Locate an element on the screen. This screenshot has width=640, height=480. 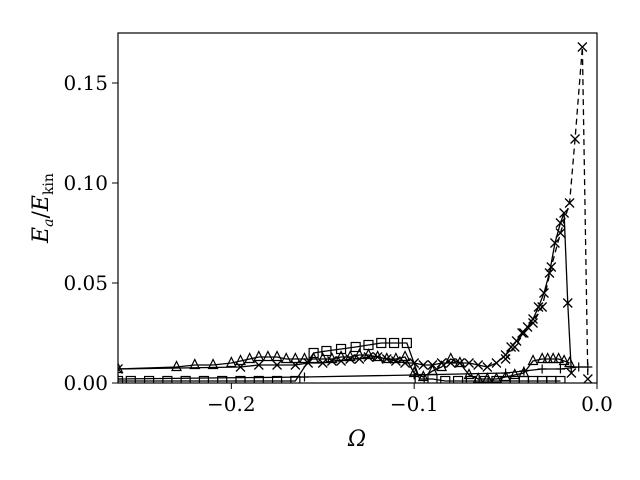
x-tick-label: 0.0 is located at coordinates (597, 404).